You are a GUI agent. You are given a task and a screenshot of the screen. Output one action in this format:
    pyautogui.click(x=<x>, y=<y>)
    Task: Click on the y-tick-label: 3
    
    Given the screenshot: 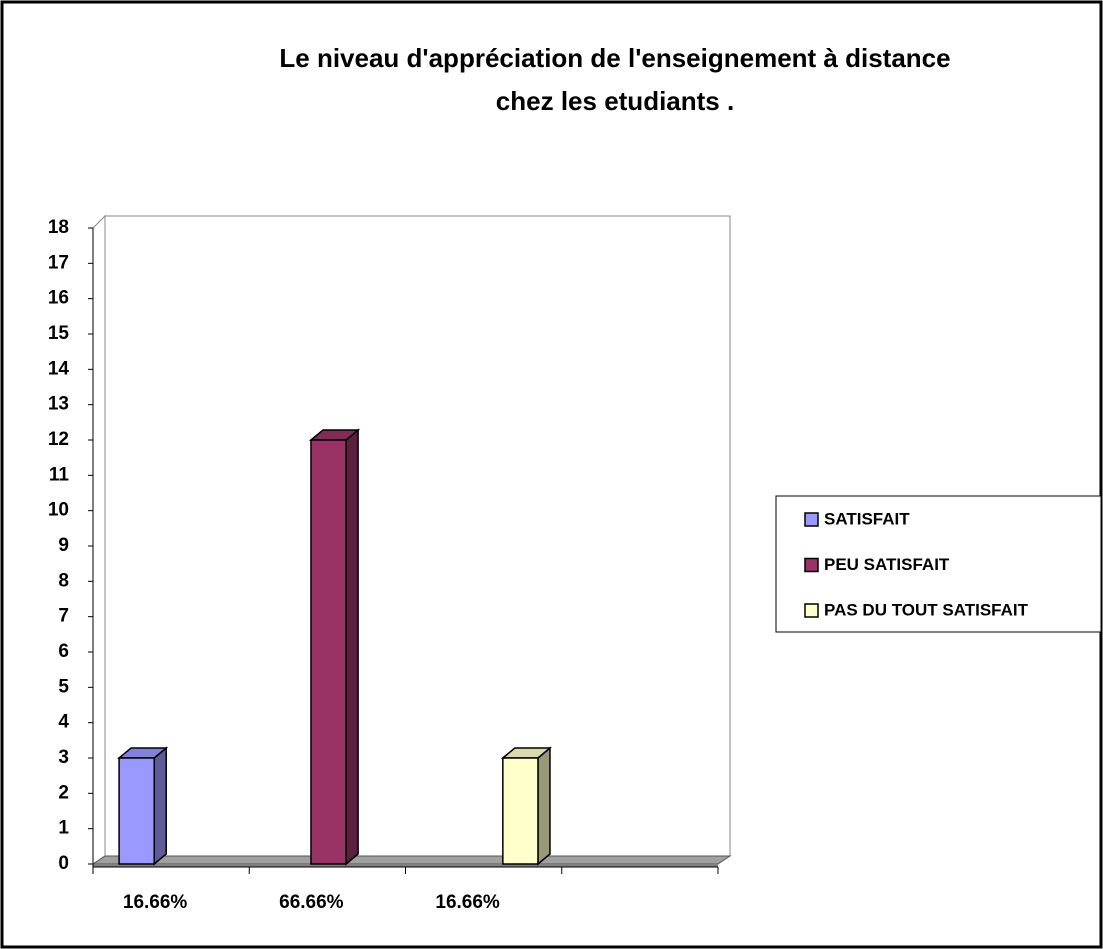 What is the action you would take?
    pyautogui.click(x=63, y=757)
    